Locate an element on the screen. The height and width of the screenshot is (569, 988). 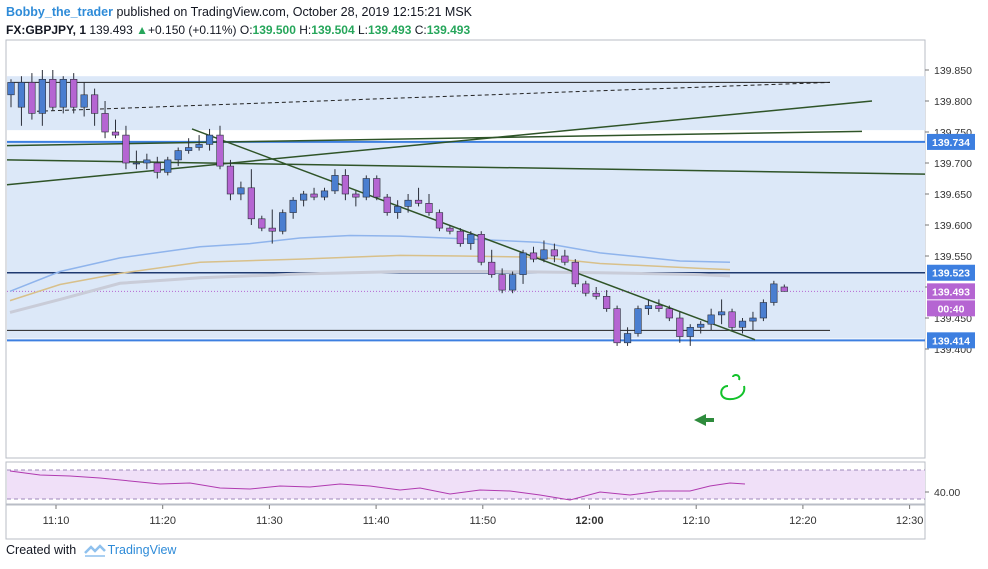
ma-fast-line is located at coordinates (370, 263).